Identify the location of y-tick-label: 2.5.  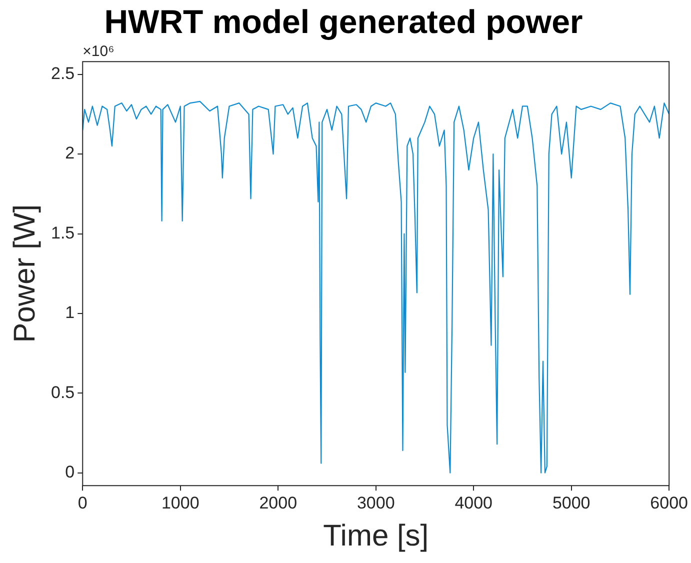
(62, 74).